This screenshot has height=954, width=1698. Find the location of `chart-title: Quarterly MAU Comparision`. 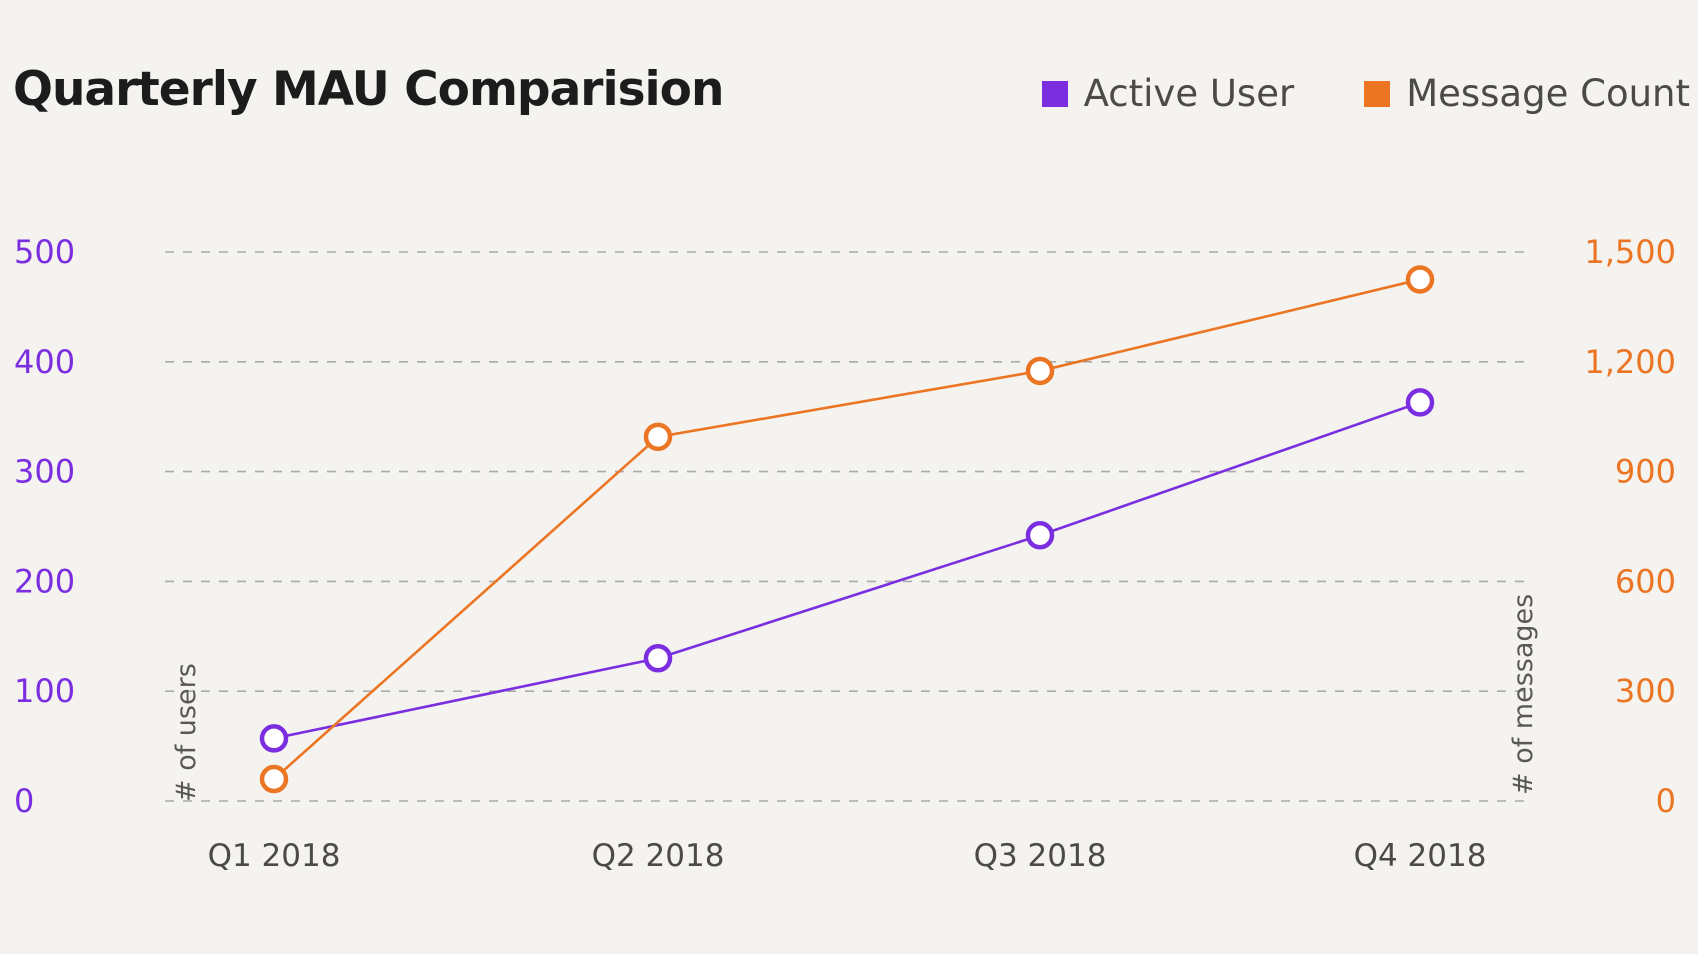

chart-title: Quarterly MAU Comparision is located at coordinates (368, 89).